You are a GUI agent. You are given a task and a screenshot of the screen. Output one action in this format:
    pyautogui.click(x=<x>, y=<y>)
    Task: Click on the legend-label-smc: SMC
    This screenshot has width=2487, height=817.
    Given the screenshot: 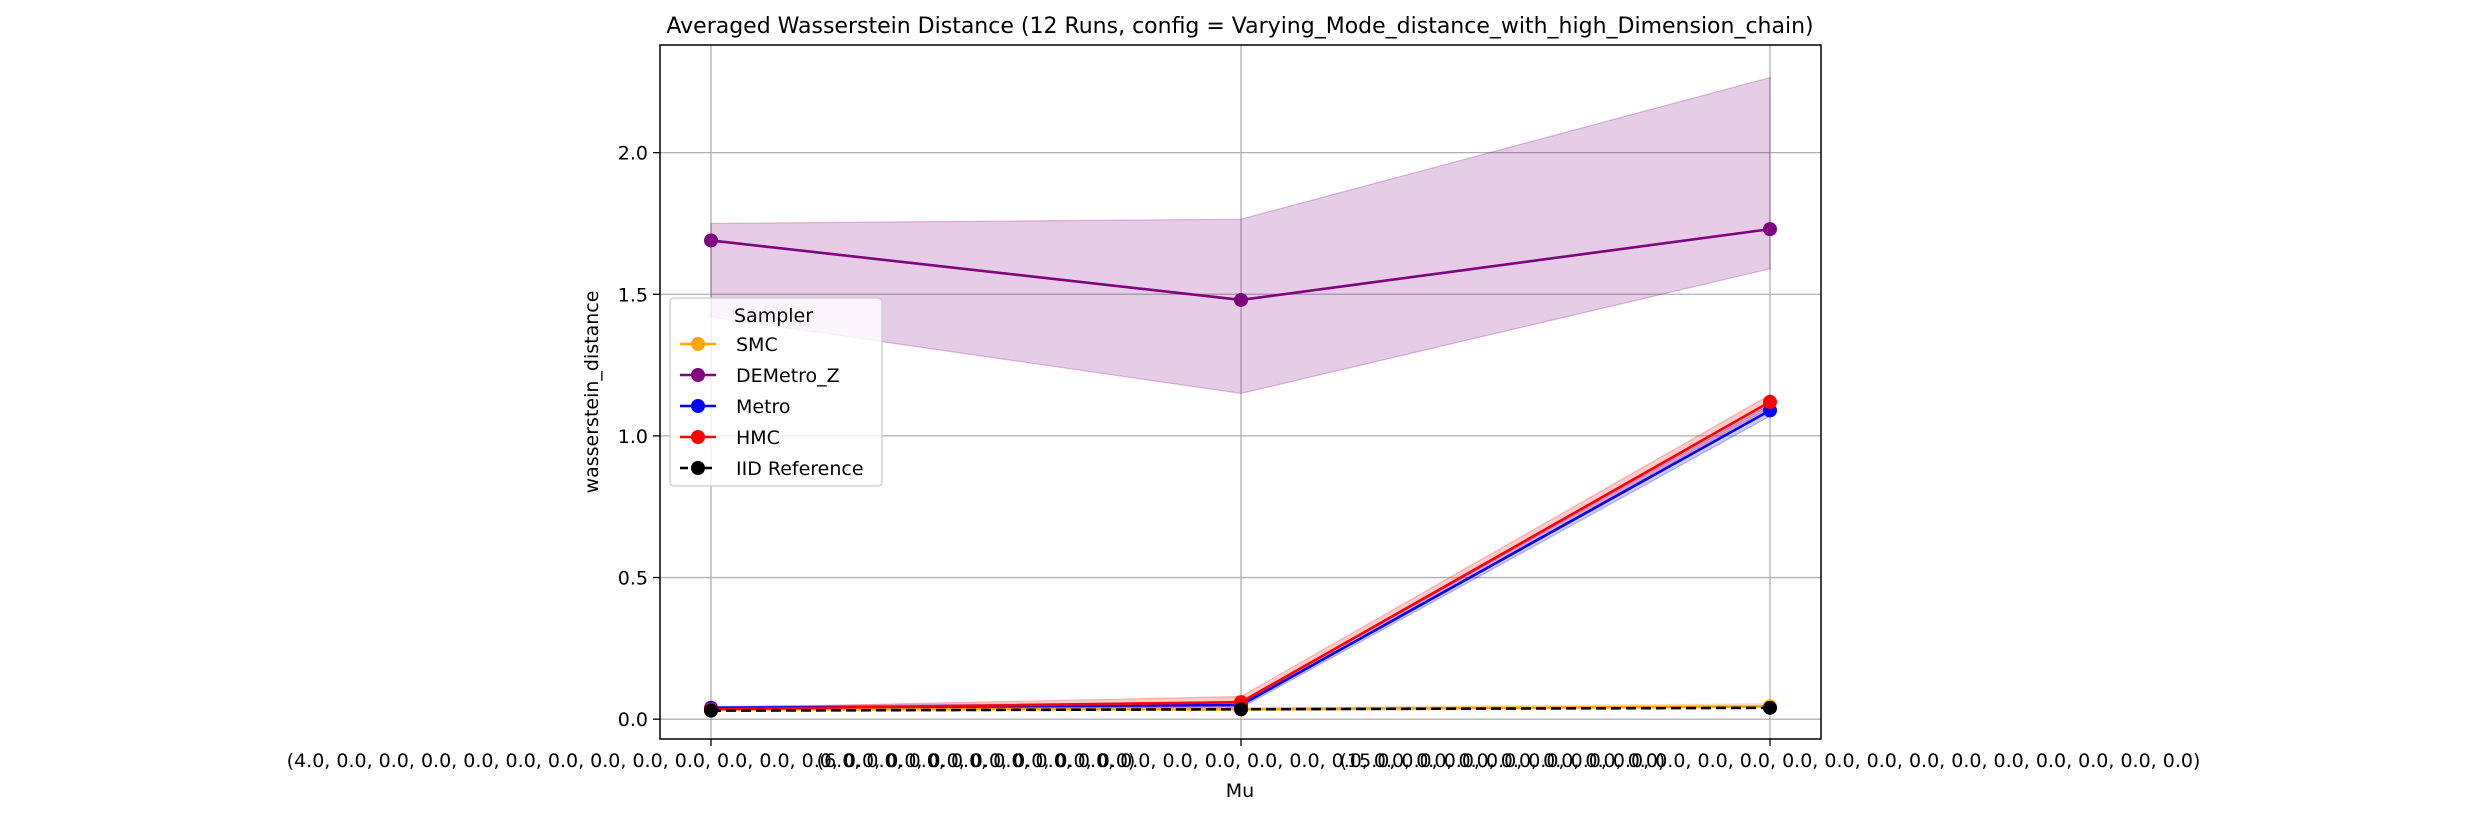 What is the action you would take?
    pyautogui.click(x=757, y=345)
    